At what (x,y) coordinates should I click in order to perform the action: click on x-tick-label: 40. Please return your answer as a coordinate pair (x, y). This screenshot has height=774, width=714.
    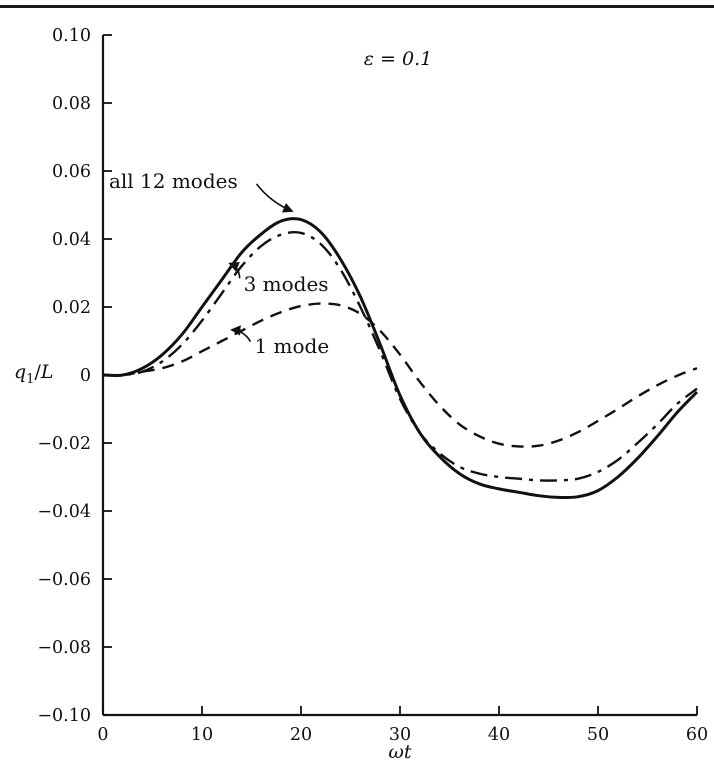
    Looking at the image, I should click on (499, 735).